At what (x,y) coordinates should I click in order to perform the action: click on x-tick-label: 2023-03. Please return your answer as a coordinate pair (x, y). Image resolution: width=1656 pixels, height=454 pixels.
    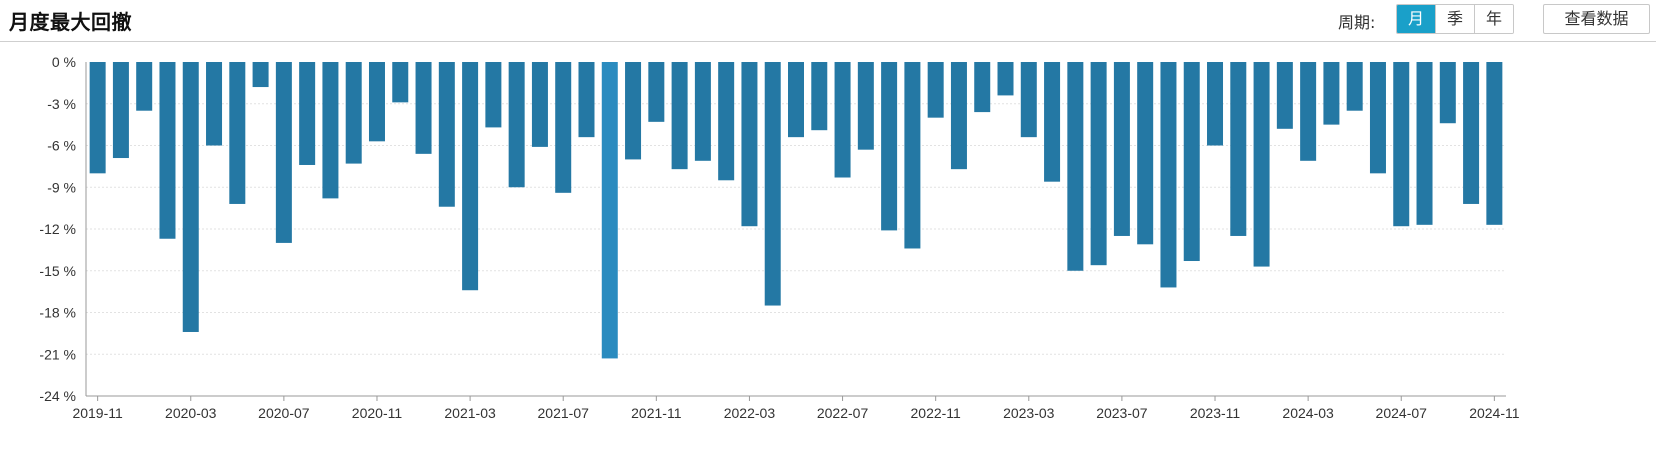
    Looking at the image, I should click on (1029, 413).